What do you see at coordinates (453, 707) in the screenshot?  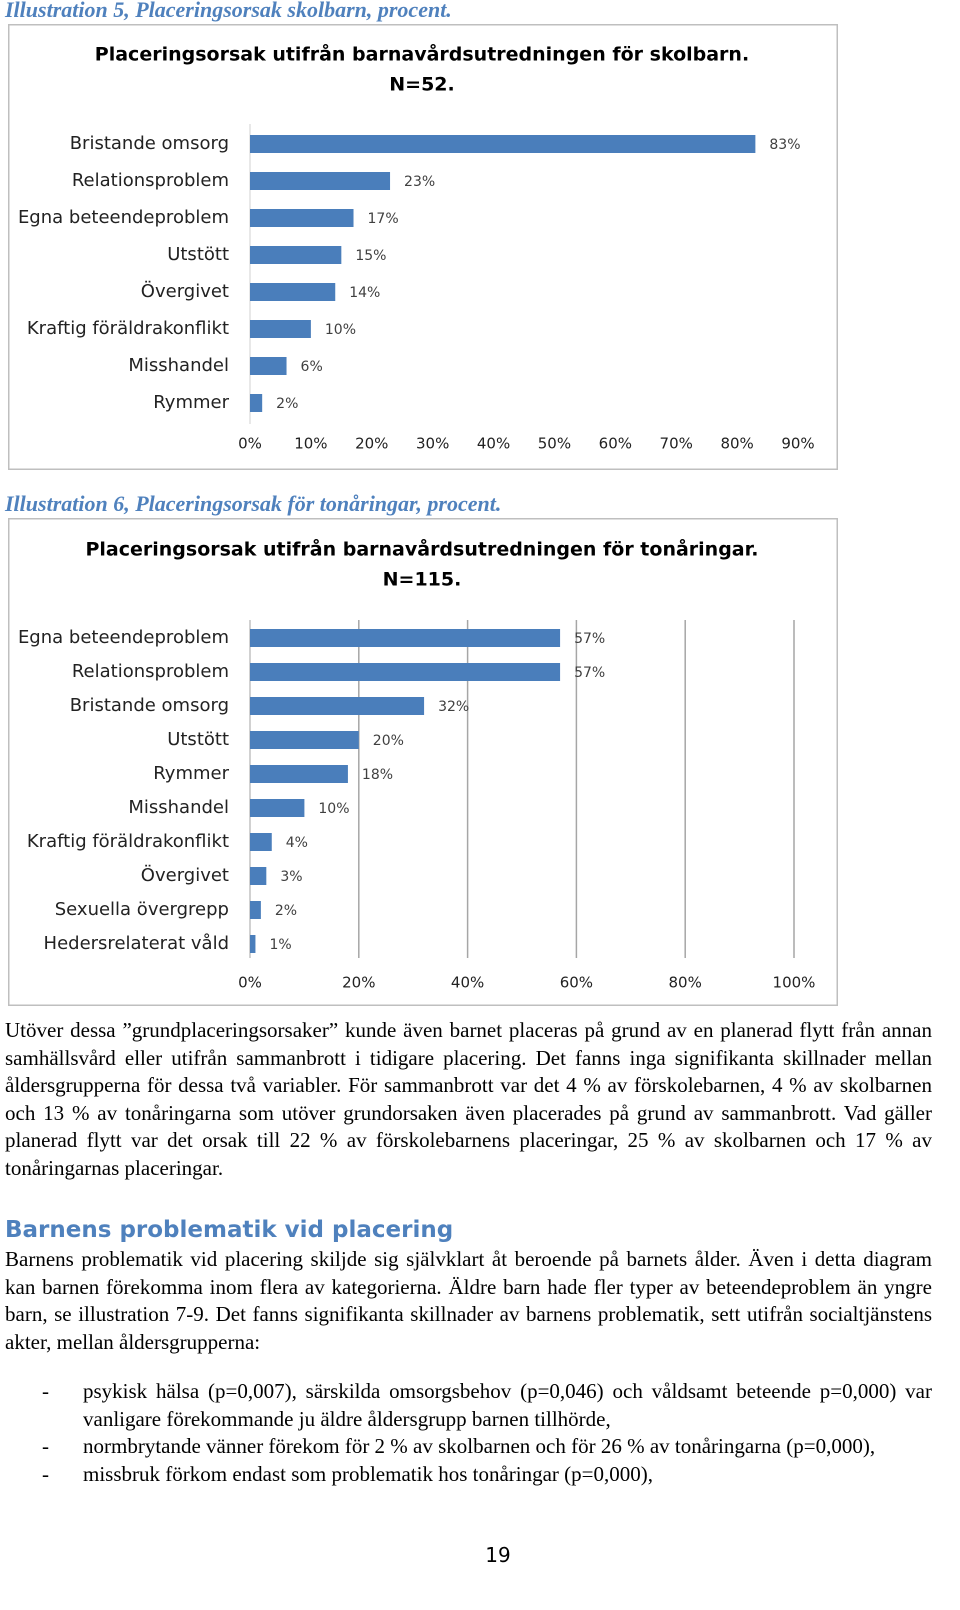 I see `data-label: 32%` at bounding box center [453, 707].